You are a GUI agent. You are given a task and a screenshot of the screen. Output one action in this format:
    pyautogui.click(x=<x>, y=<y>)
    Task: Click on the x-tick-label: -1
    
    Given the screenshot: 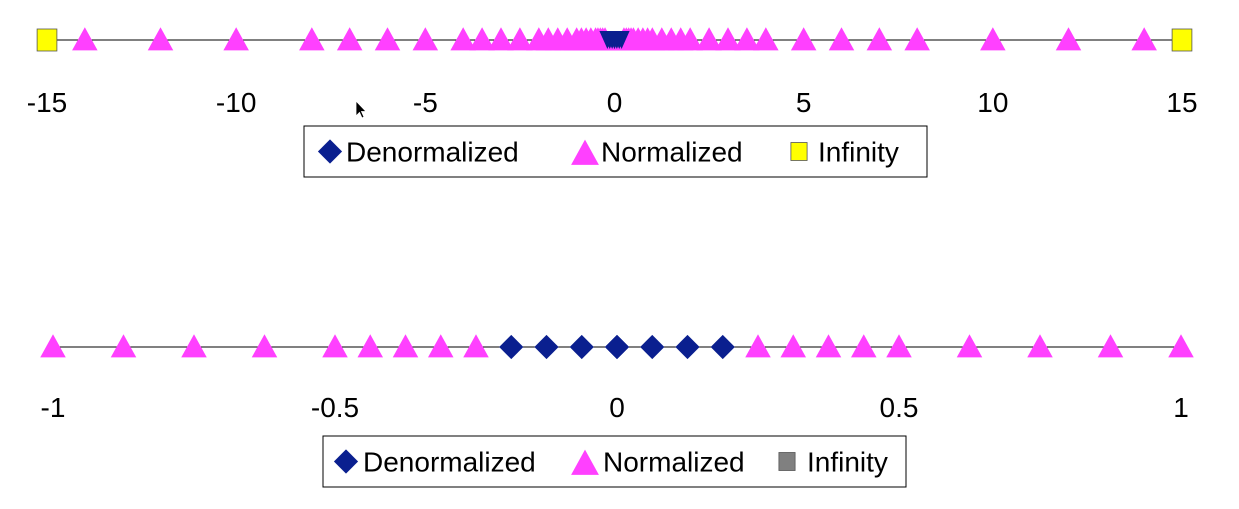 What is the action you would take?
    pyautogui.click(x=53, y=407)
    